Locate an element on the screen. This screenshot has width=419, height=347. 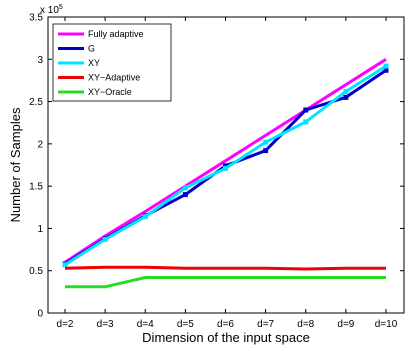
y-multiplier-exponent: 5 is located at coordinates (61, 7).